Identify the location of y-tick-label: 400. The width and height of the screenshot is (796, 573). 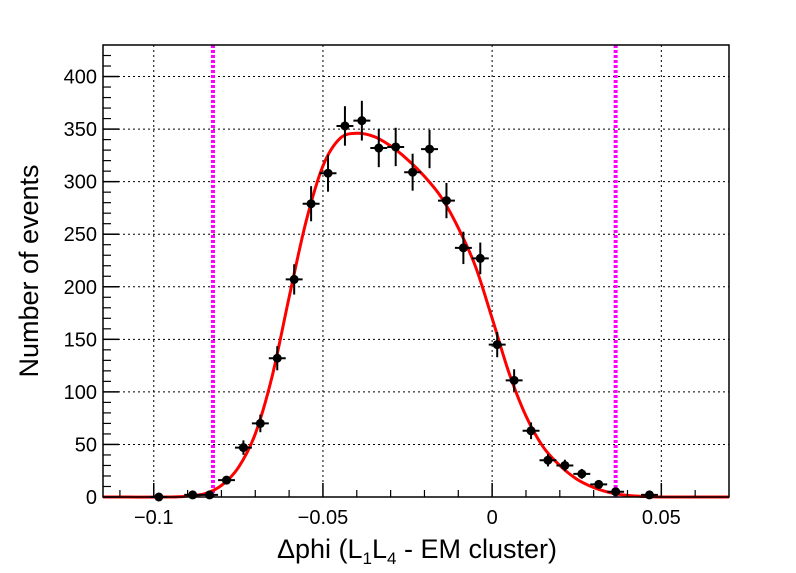
(80, 78).